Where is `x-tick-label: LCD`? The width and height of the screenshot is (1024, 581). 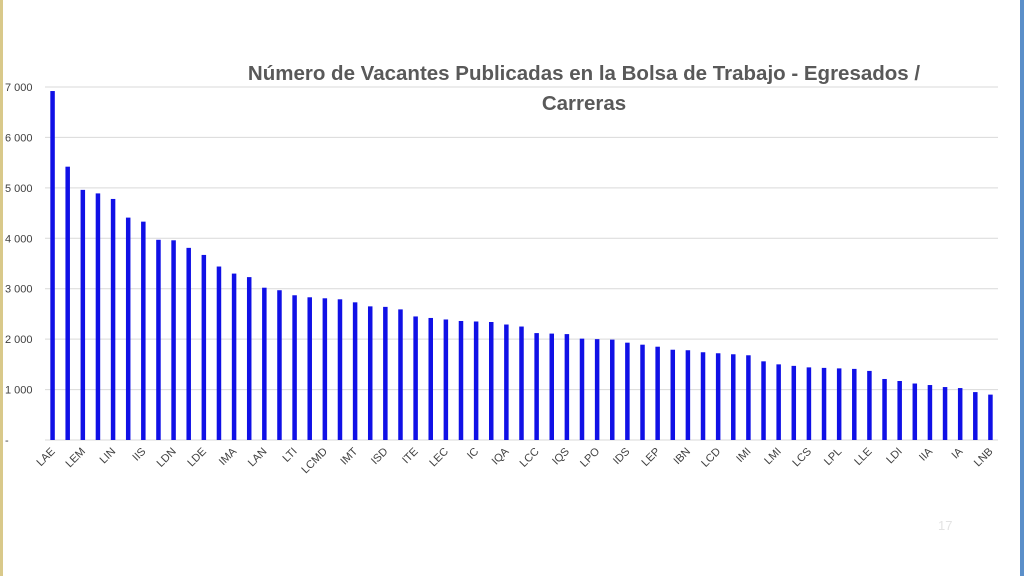 x-tick-label: LCD is located at coordinates (711, 458).